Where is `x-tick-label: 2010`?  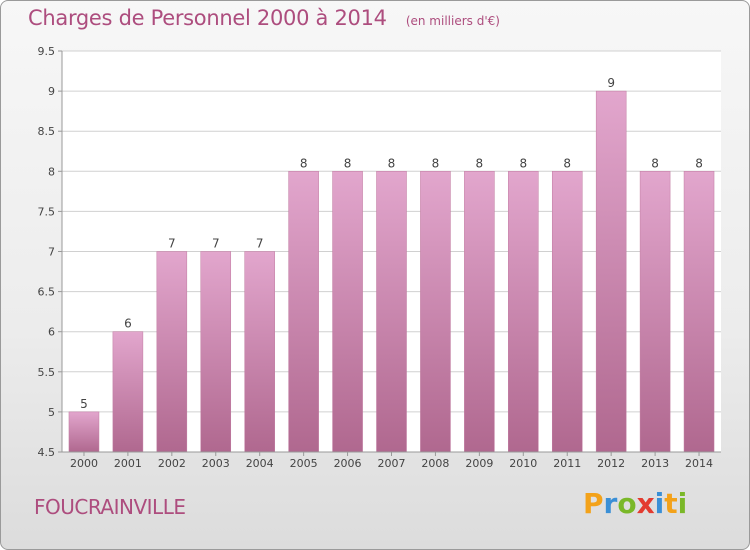
x-tick-label: 2010 is located at coordinates (523, 463).